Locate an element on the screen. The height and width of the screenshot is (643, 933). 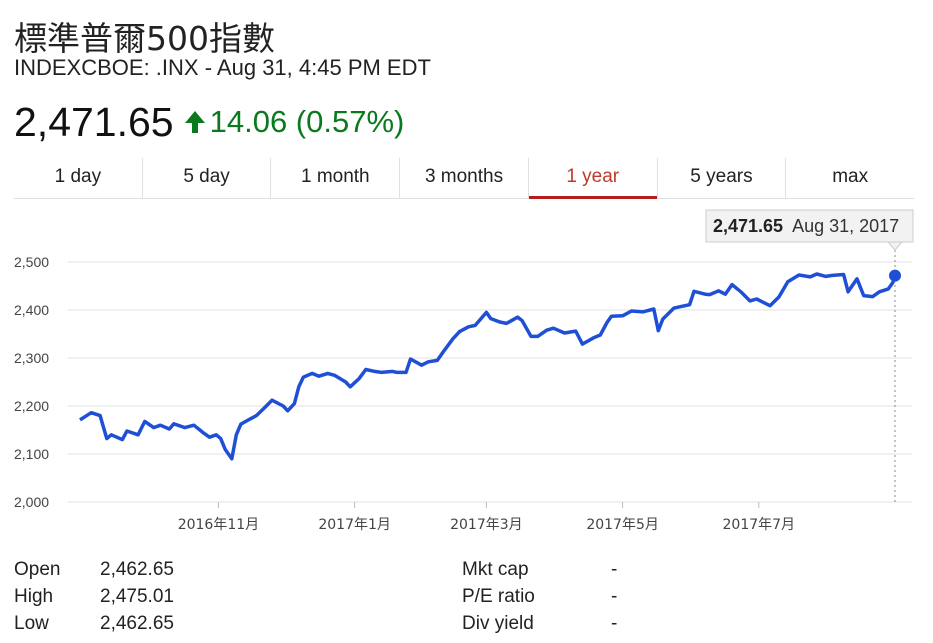
stat-label: Open is located at coordinates (37, 569).